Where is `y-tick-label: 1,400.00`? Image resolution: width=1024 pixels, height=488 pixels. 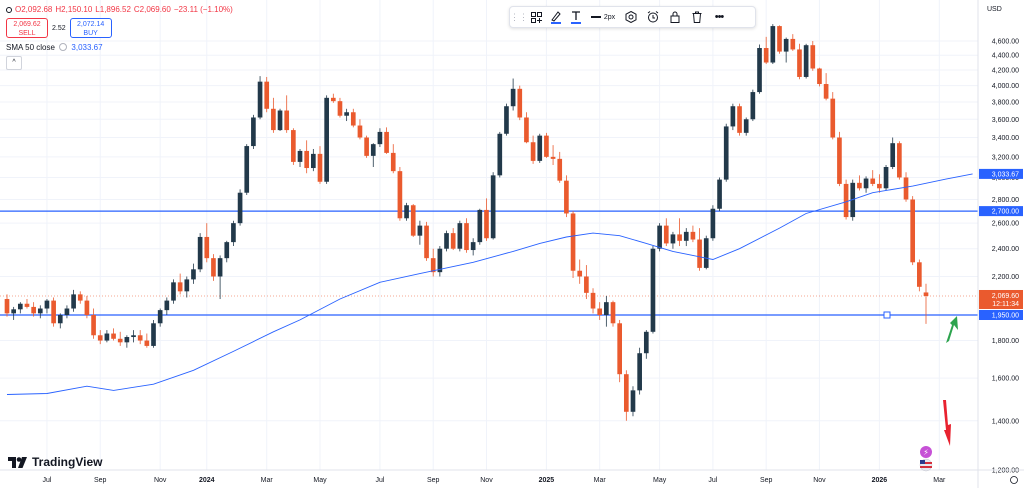 y-tick-label: 1,400.00 is located at coordinates (1005, 421).